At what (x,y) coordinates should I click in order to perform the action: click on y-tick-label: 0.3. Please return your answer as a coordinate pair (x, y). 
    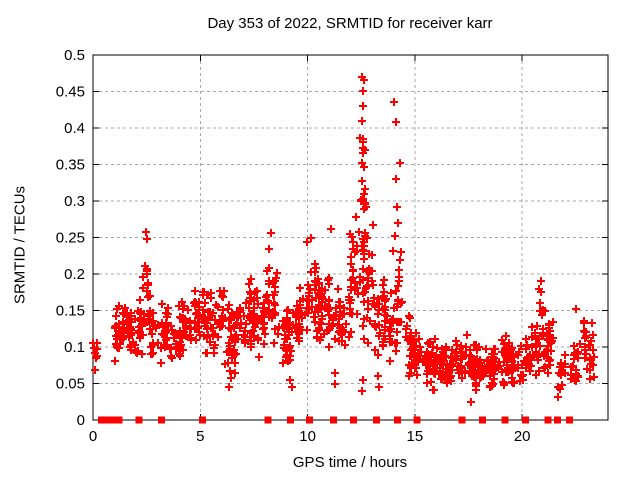
    Looking at the image, I should click on (74, 201).